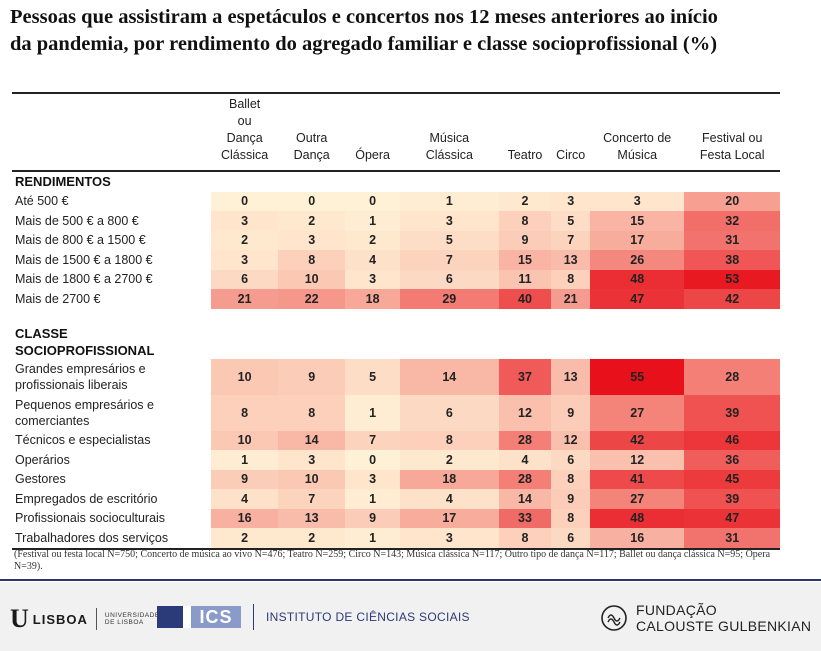 The image size is (821, 651). I want to click on ulisboa-letter: U, so click(19, 618).